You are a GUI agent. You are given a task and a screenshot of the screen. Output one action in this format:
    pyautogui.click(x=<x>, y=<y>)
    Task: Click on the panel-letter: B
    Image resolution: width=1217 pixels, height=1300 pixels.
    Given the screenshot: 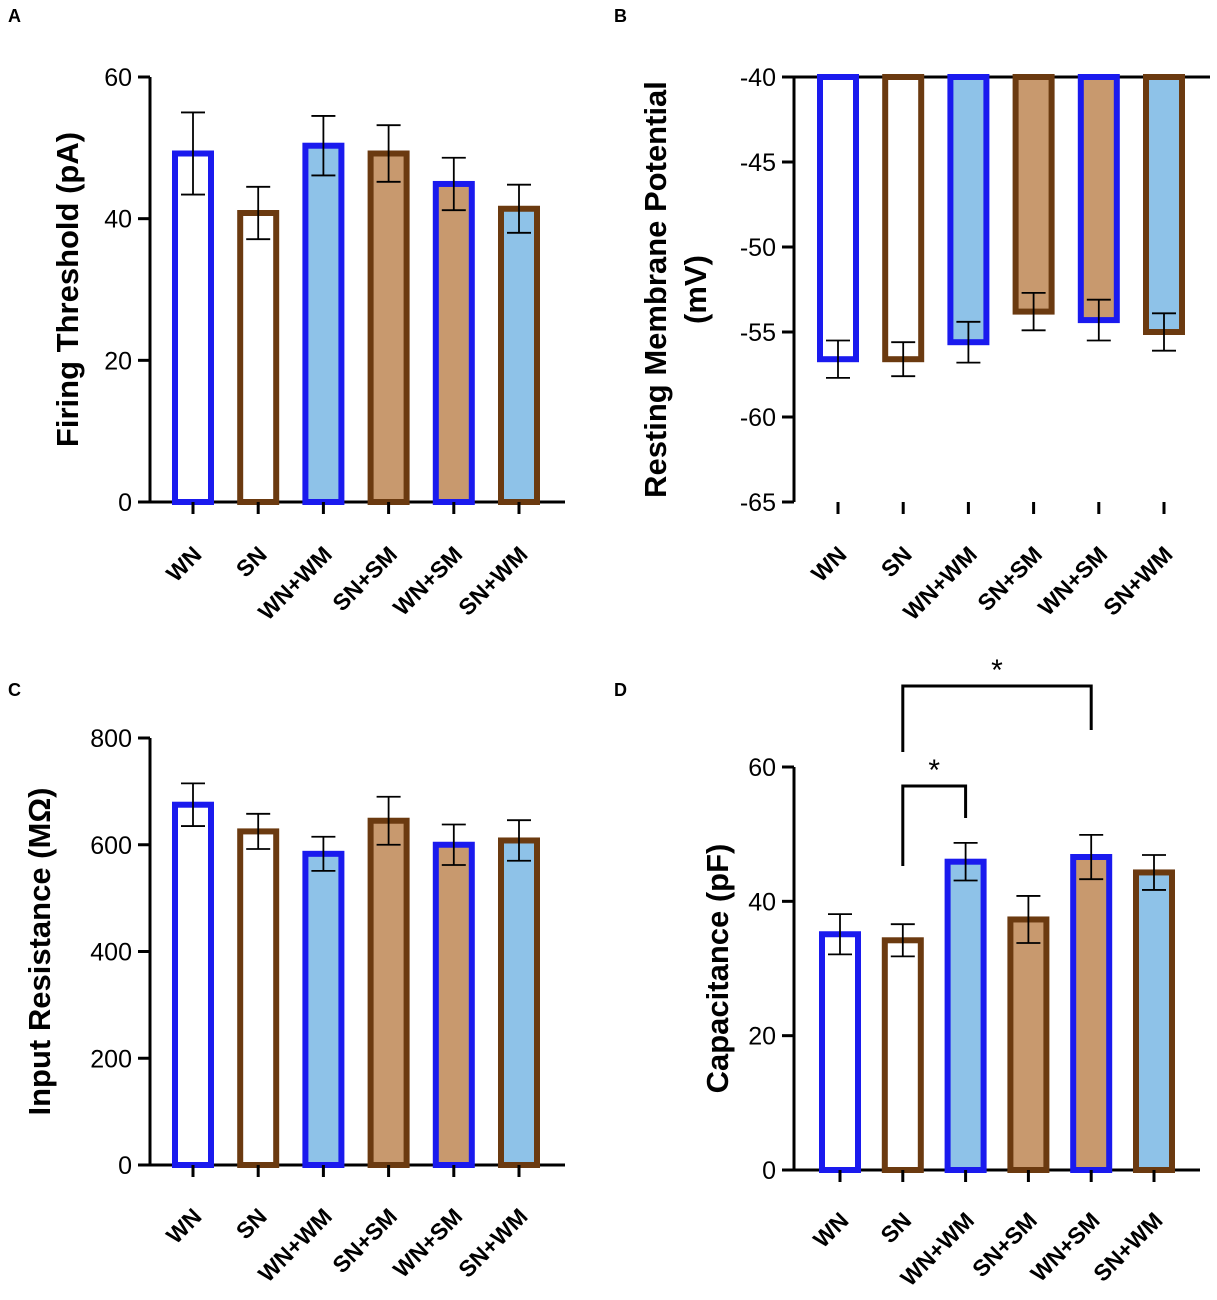 What is the action you would take?
    pyautogui.click(x=620, y=16)
    